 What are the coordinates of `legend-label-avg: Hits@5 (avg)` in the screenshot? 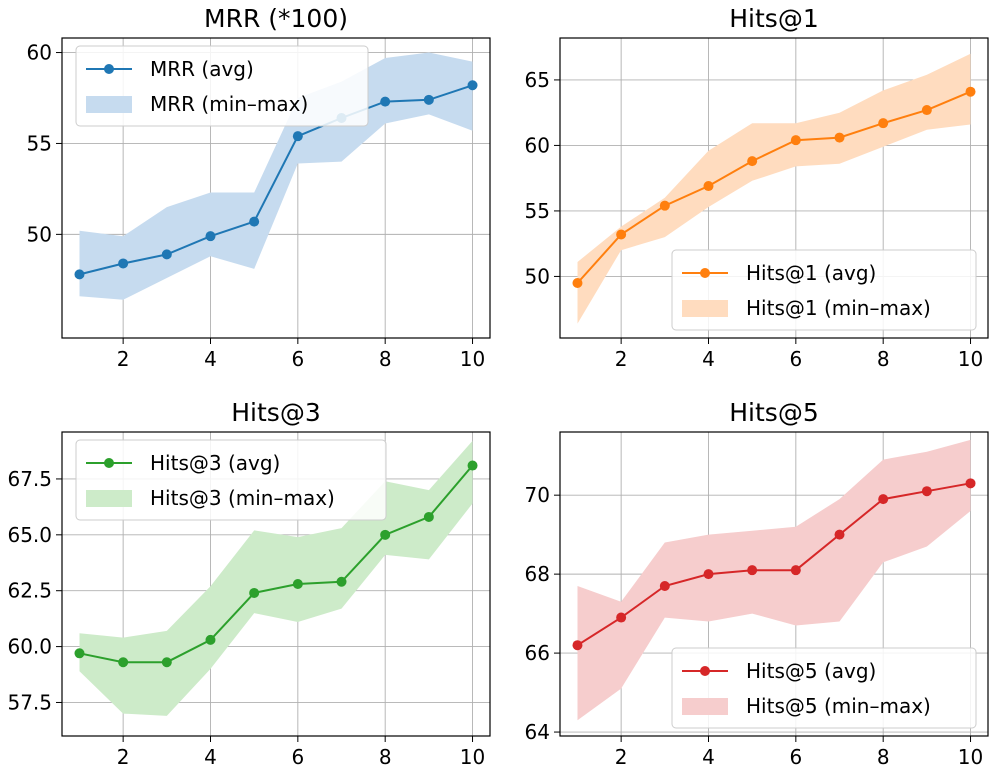 It's located at (811, 671).